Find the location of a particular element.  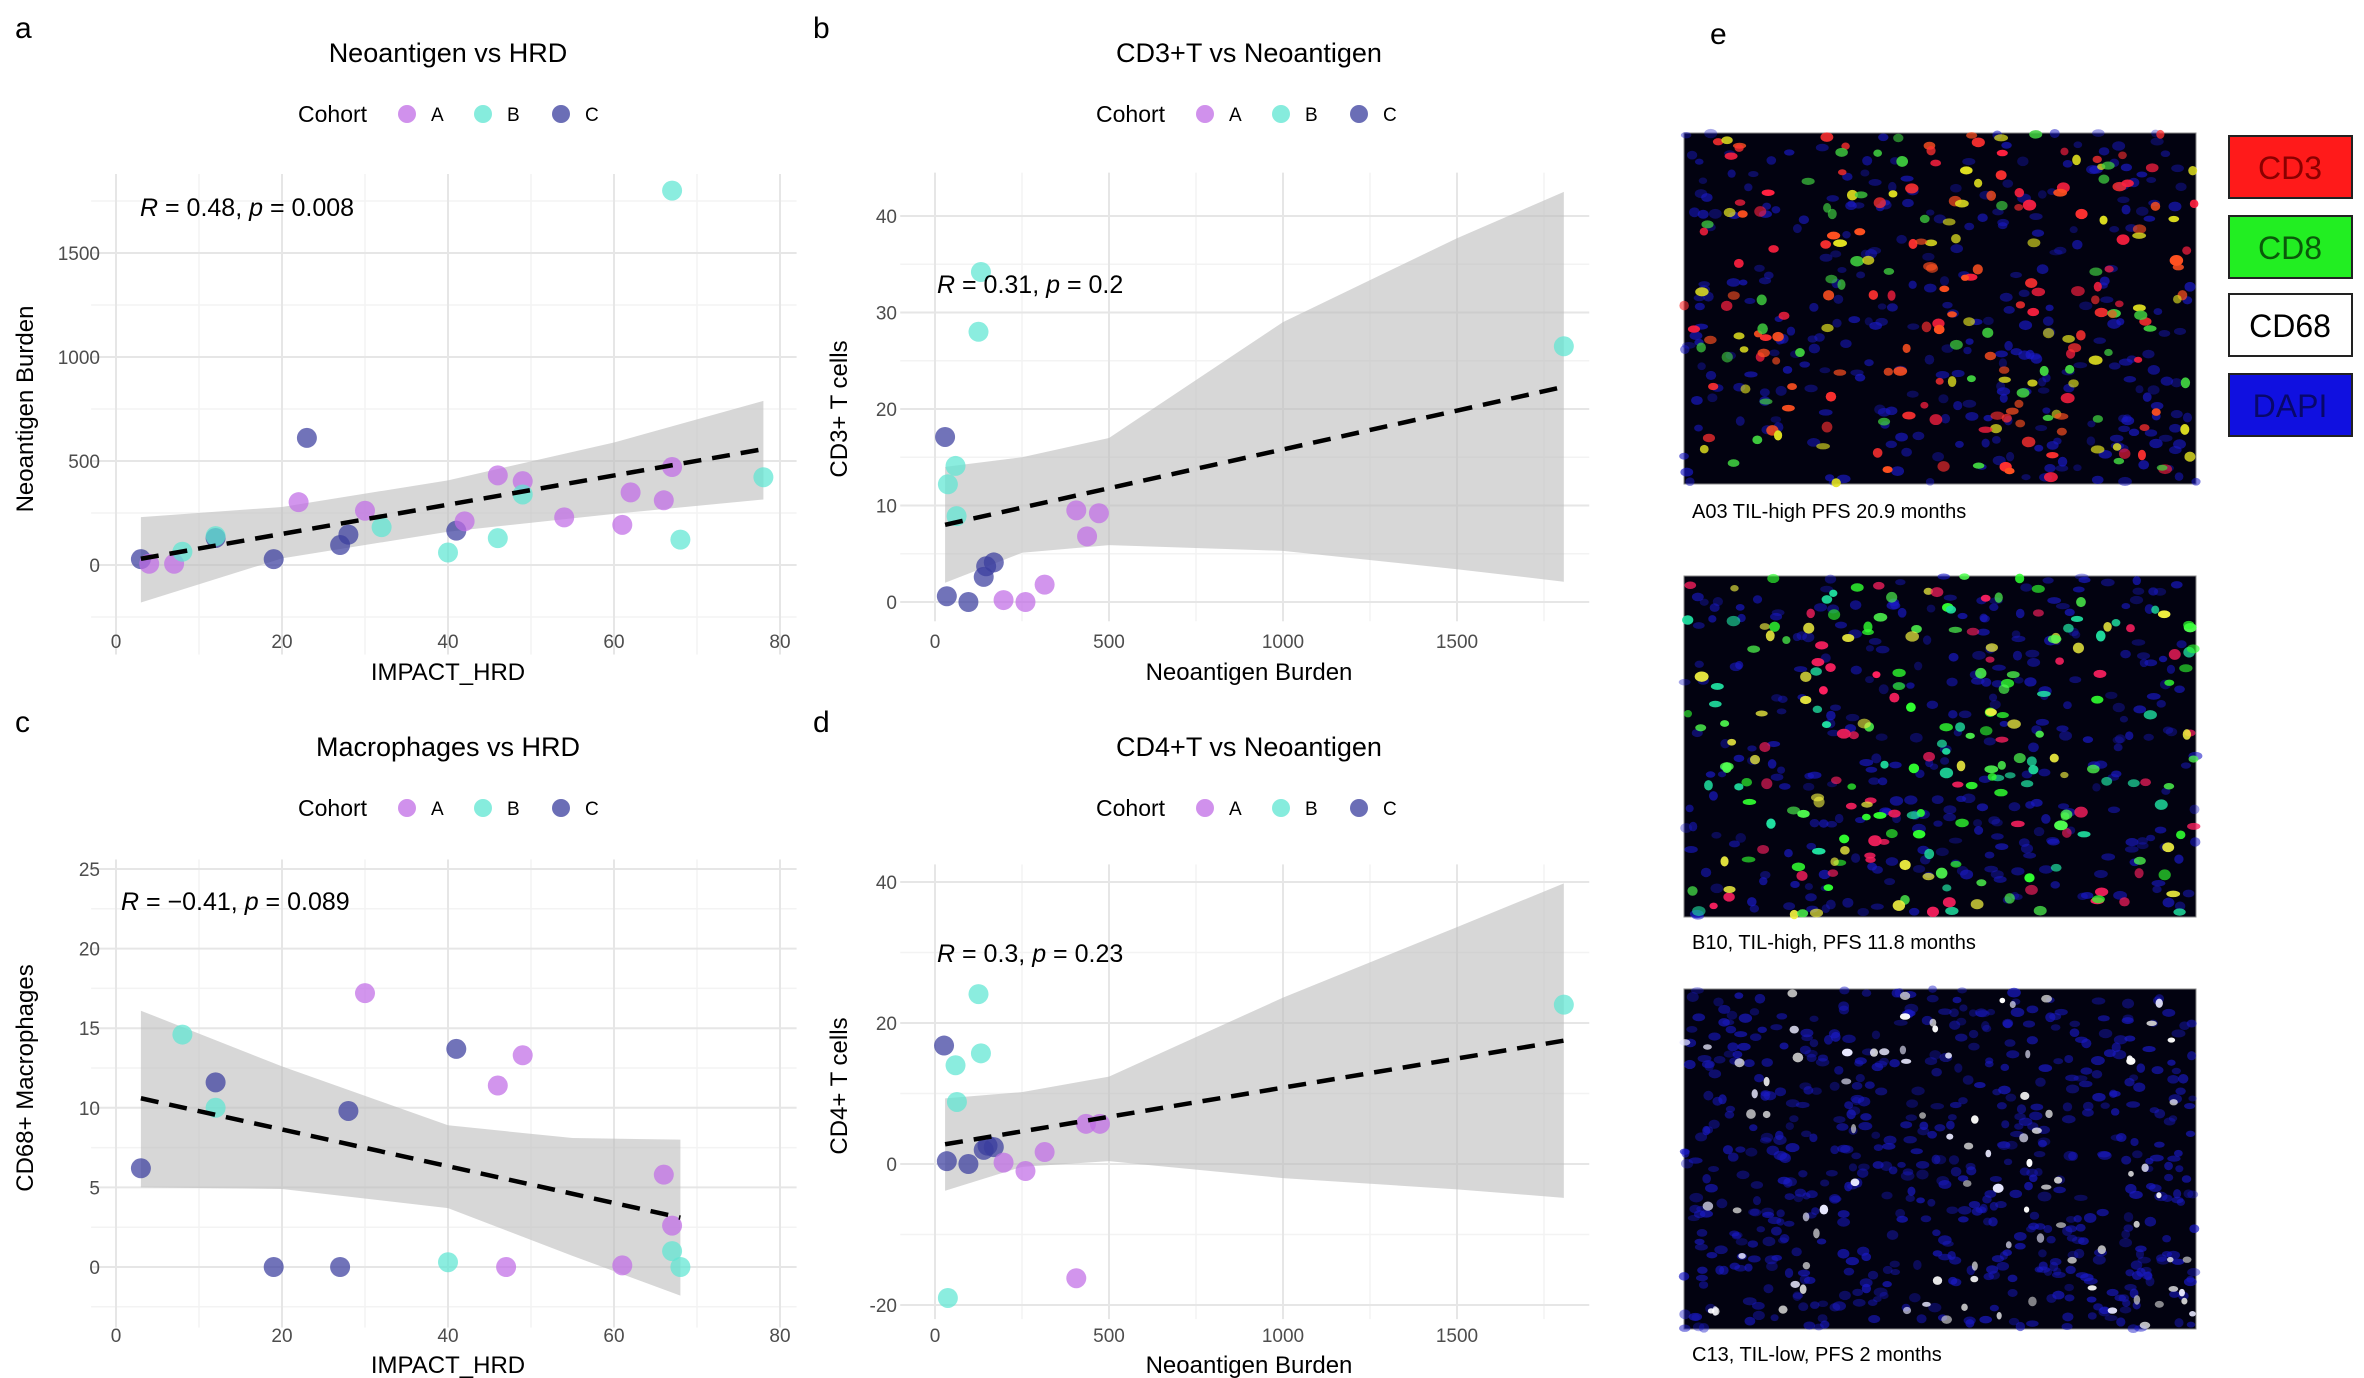

y-tick-label: 0 is located at coordinates (94, 1268).